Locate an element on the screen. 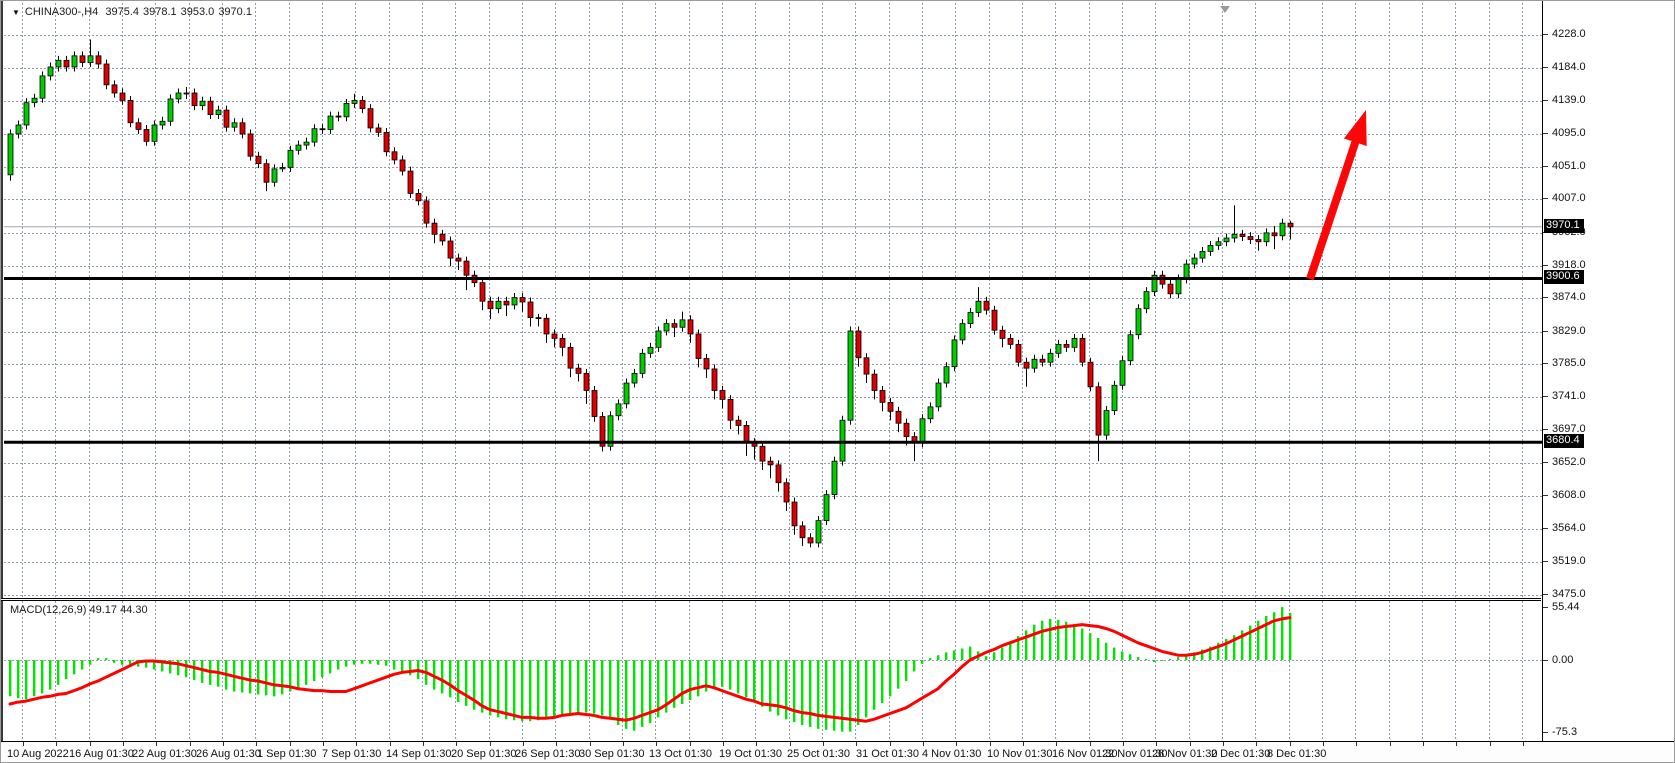  price-tick-label: 3829.0 is located at coordinates (1569, 330).